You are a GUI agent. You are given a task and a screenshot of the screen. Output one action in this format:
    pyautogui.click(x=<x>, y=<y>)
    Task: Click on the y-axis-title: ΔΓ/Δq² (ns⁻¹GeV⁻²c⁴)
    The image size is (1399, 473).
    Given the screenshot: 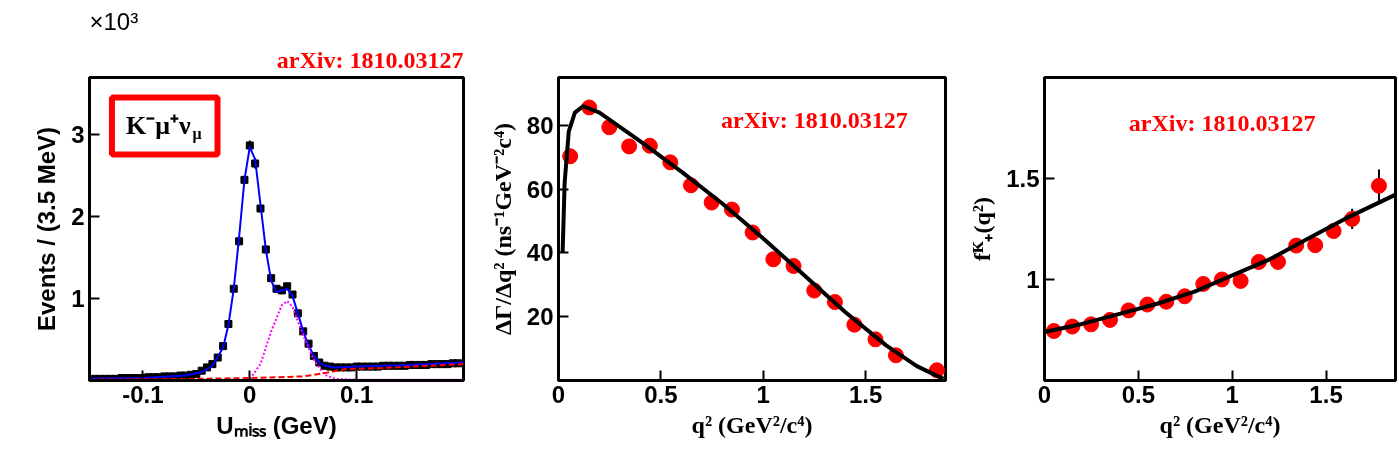 What is the action you would take?
    pyautogui.click(x=502, y=229)
    